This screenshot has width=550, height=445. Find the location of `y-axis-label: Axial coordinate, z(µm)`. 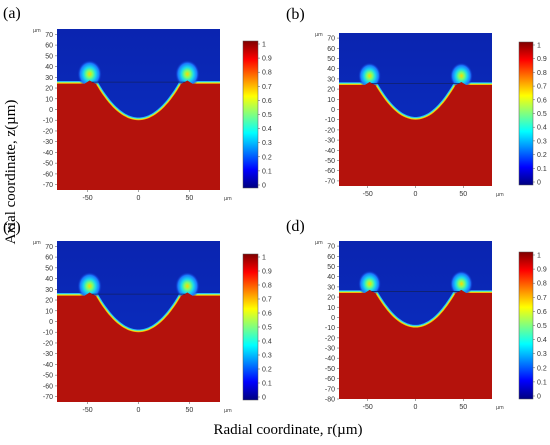

y-axis-label: Axial coordinate, z(µm) is located at coordinates (11, 172).